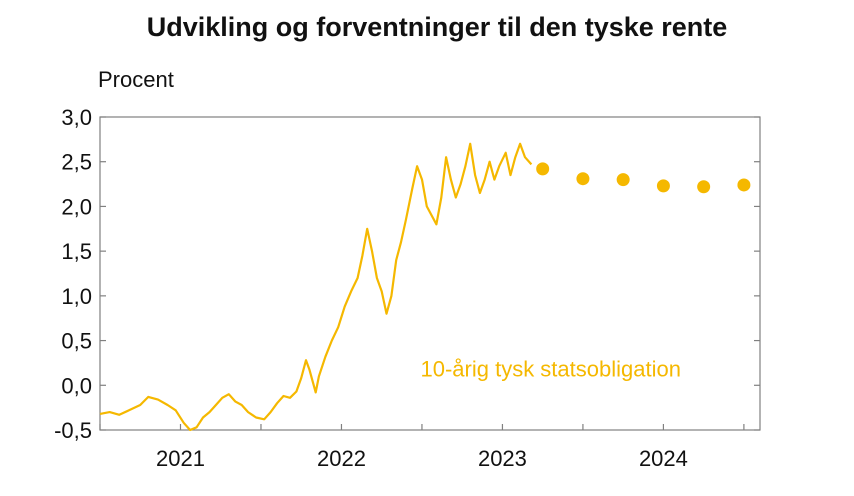 This screenshot has width=854, height=496. Describe the element at coordinates (422, 447) in the screenshot. I see `x-axis-ticks: 2021 2022 2023 2024` at that location.